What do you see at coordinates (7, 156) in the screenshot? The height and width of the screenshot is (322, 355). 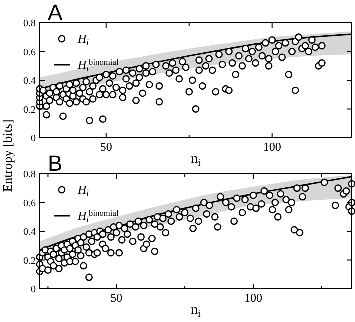 I see `y-axis-title: Entropy [bits]` at bounding box center [7, 156].